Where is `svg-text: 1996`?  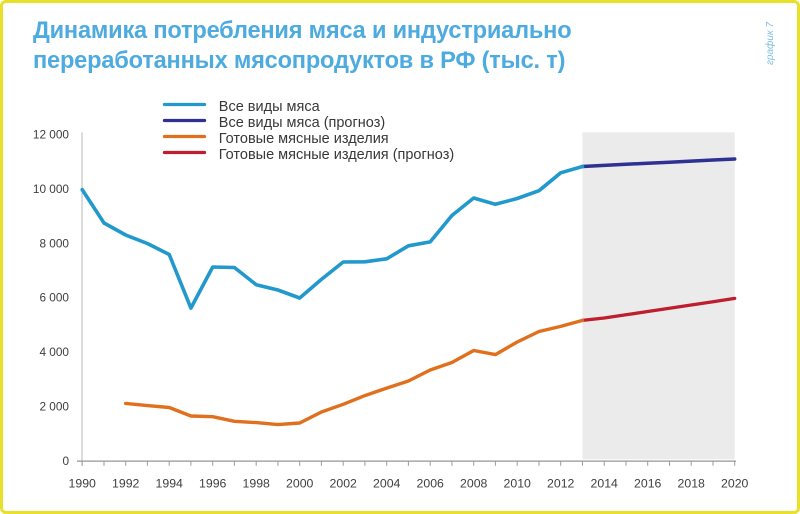 svg-text: 1996 is located at coordinates (213, 483).